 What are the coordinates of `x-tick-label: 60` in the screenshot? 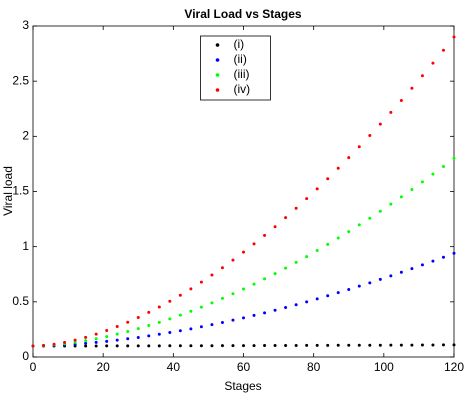 It's located at (244, 367).